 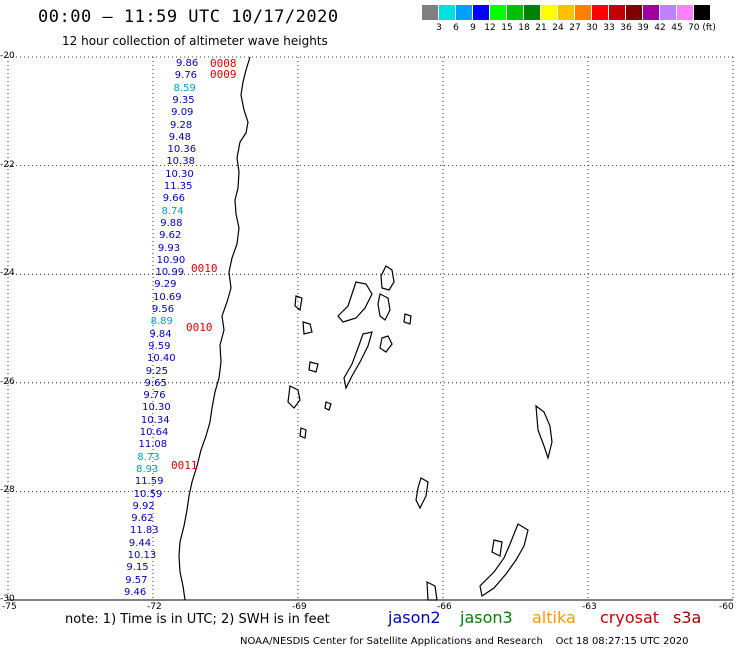 What do you see at coordinates (558, 28) in the screenshot?
I see `colorbar-label: 24` at bounding box center [558, 28].